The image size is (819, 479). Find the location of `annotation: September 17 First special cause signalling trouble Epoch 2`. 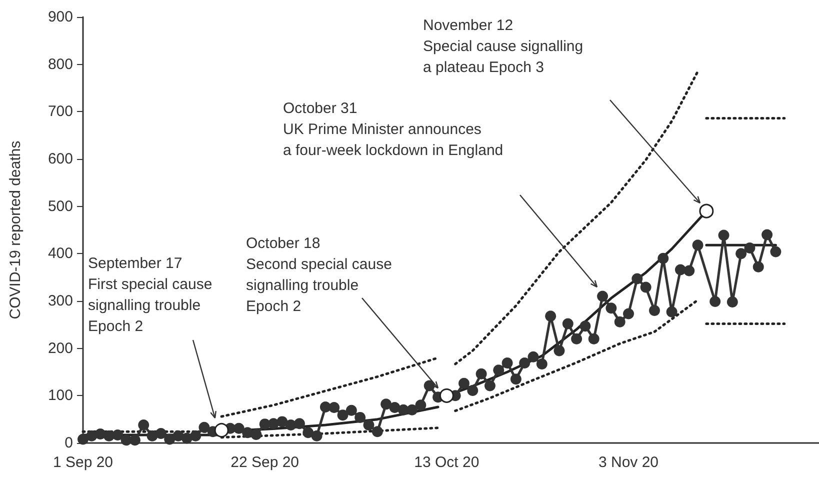

annotation: September 17 First special cause signalling trouble Epoch 2 is located at coordinates (150, 295).